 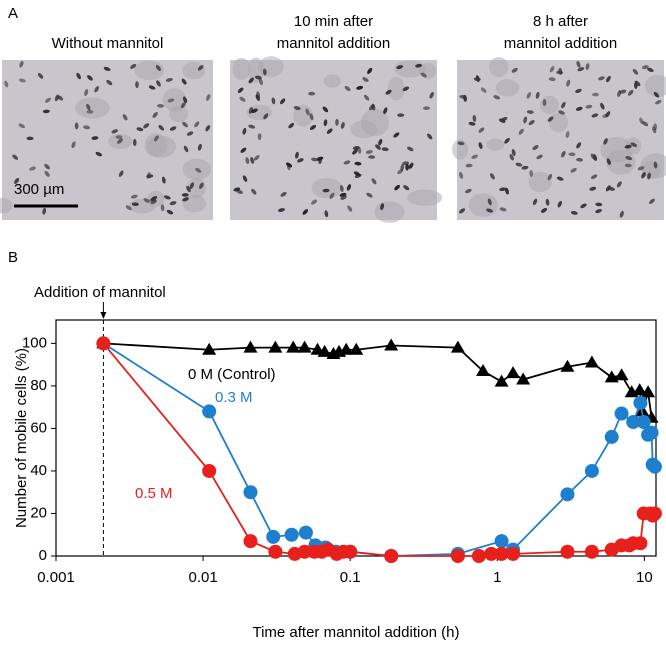 What do you see at coordinates (202, 577) in the screenshot?
I see `x-tick-label: 0.01` at bounding box center [202, 577].